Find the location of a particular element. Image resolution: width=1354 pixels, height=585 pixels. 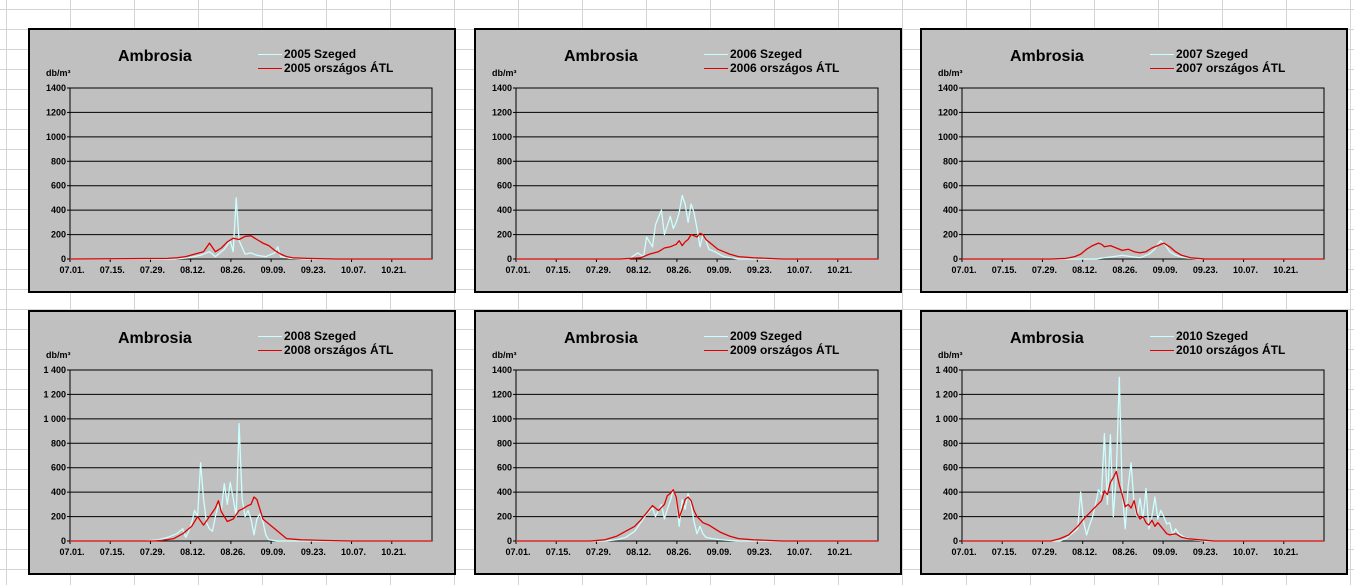

legend: 2010 Szeged 2010 országos ÁTL is located at coordinates (1217, 343).